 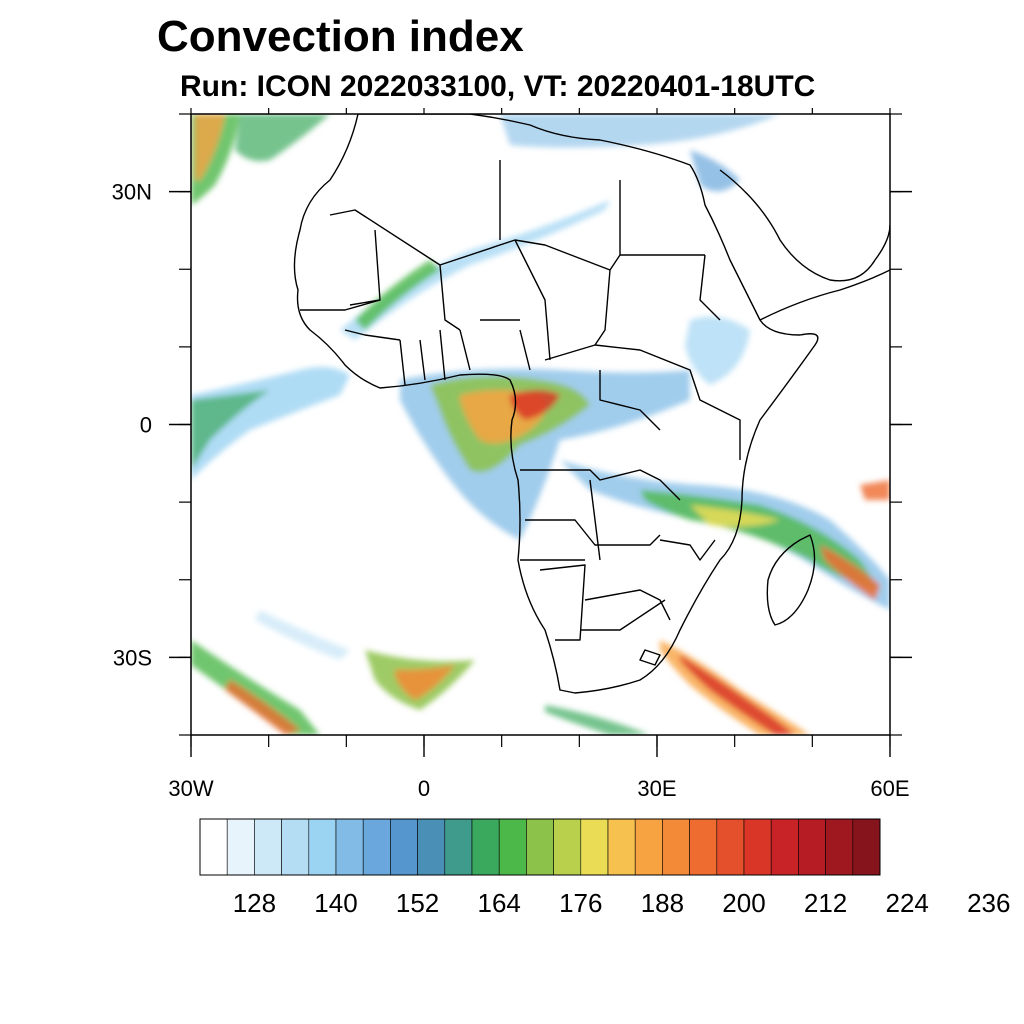 What do you see at coordinates (262, 707) in the screenshot?
I see `field-sw-hot` at bounding box center [262, 707].